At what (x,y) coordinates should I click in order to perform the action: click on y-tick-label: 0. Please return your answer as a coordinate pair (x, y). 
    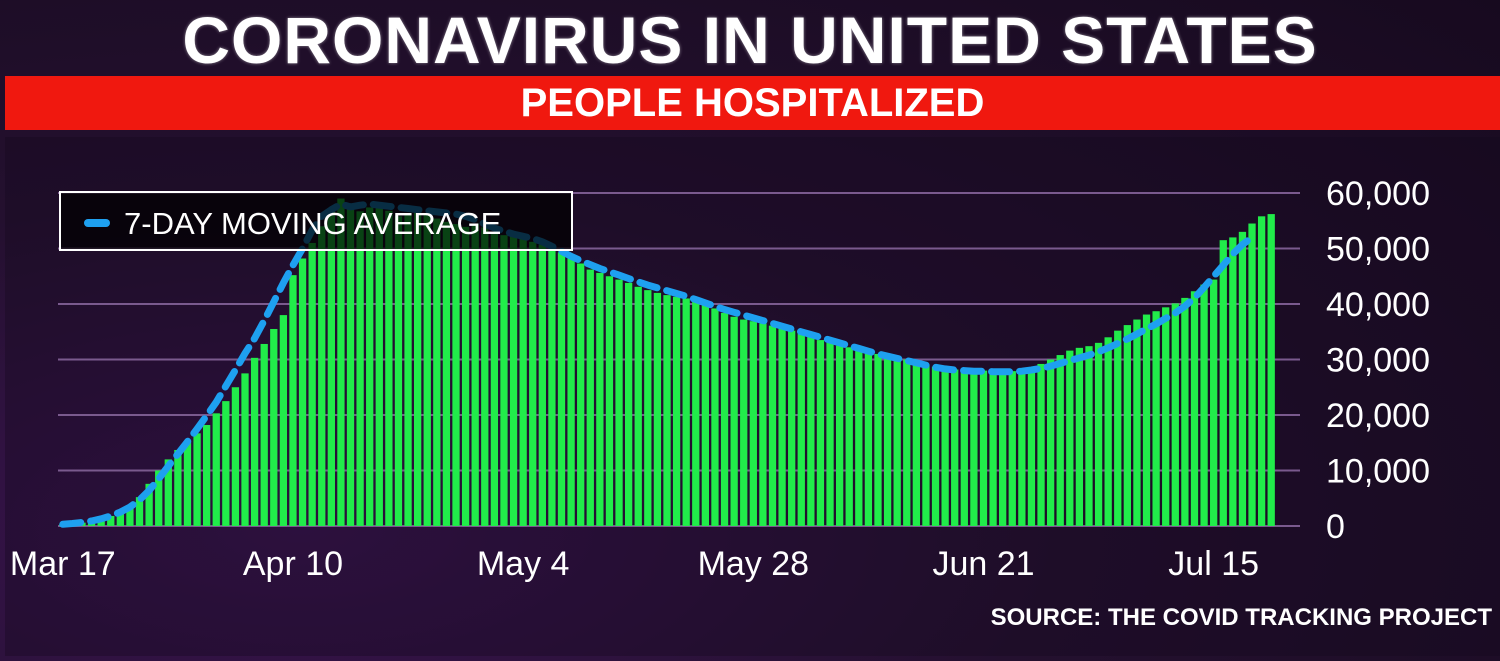
    Looking at the image, I should click on (1335, 527).